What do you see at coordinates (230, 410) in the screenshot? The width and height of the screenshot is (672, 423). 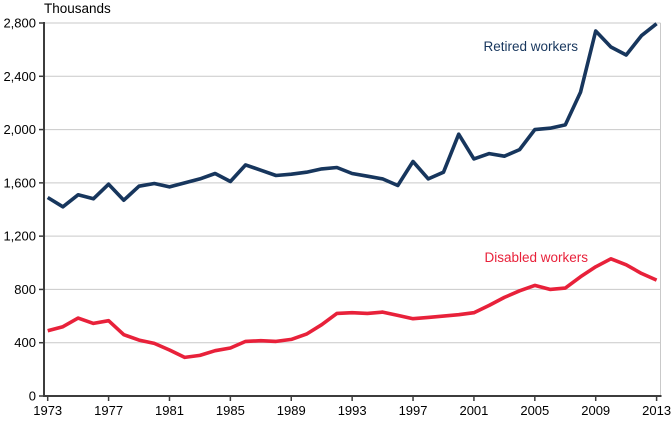 I see `x-tick-label: 1985` at bounding box center [230, 410].